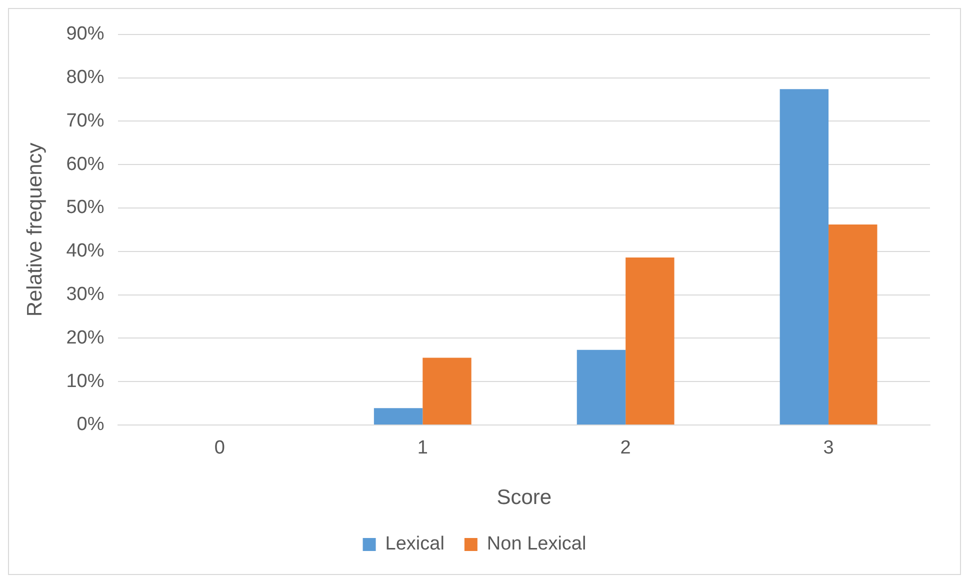 This screenshot has width=969, height=583. What do you see at coordinates (85, 295) in the screenshot?
I see `y-tick-label: 30%` at bounding box center [85, 295].